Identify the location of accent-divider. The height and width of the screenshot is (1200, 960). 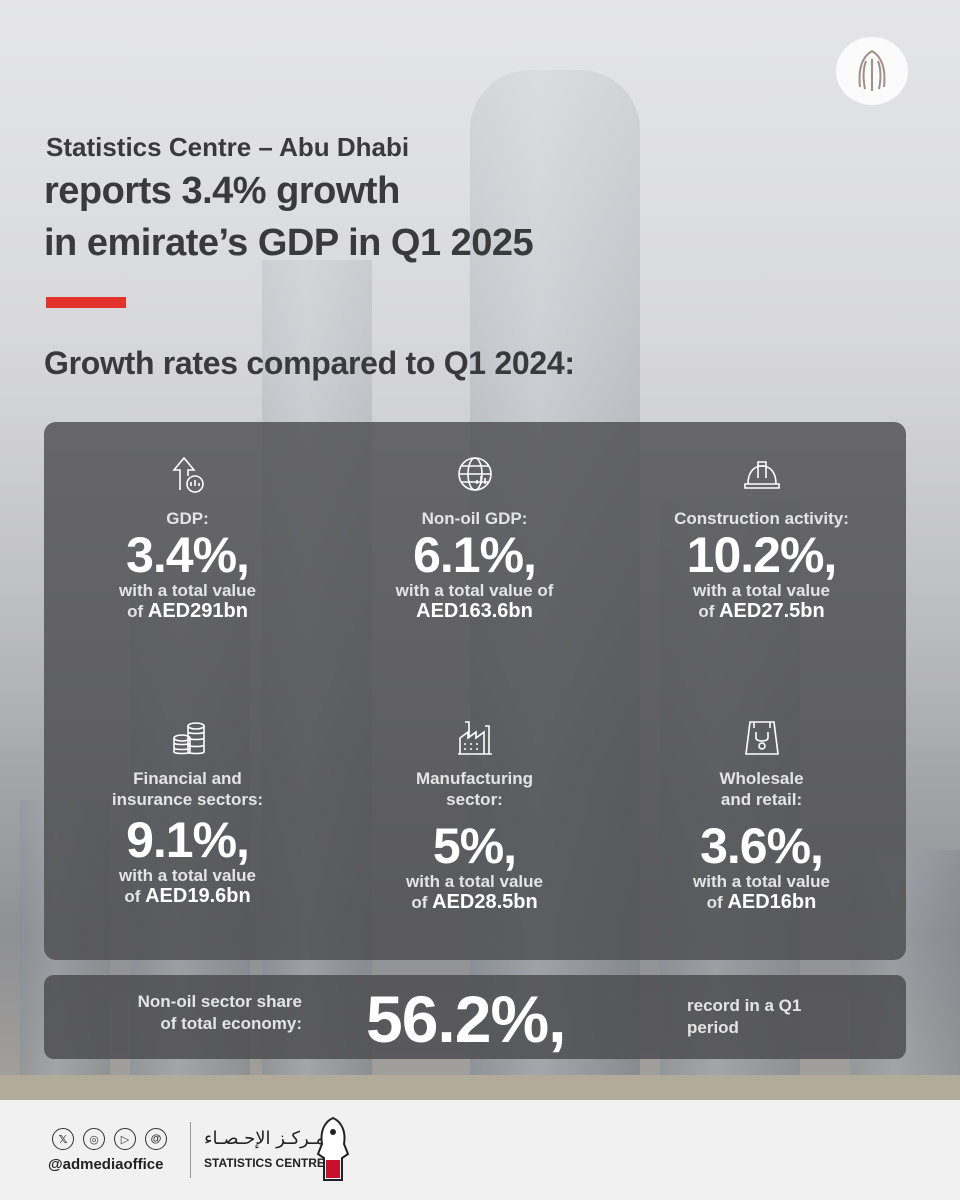
(86, 302).